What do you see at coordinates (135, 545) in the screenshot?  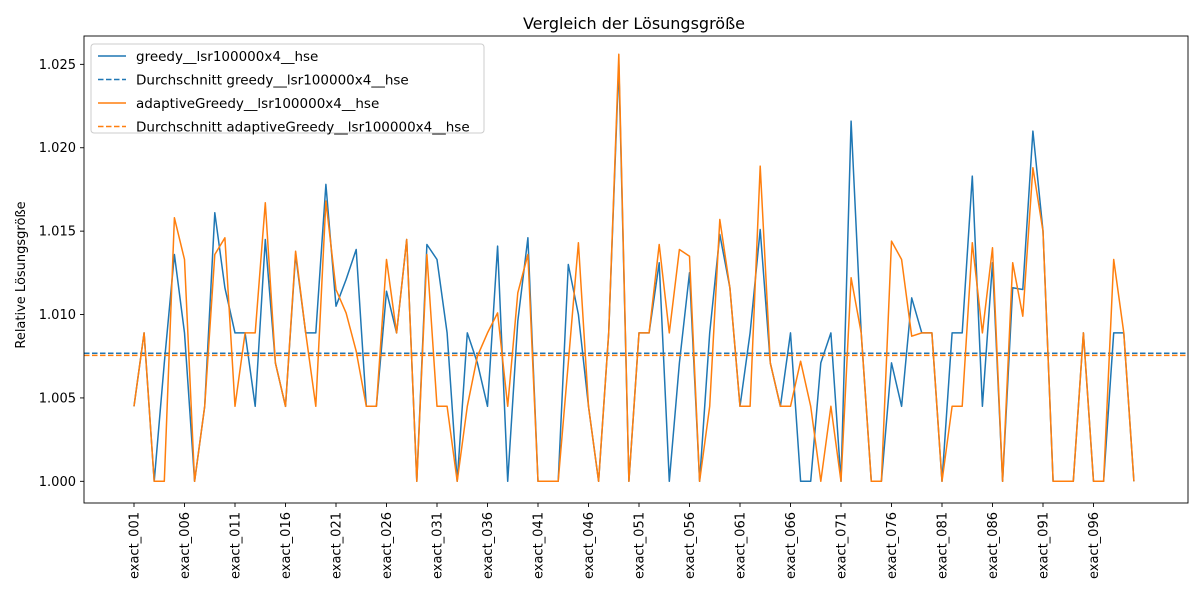 I see `x-tick-label: exact_001` at bounding box center [135, 545].